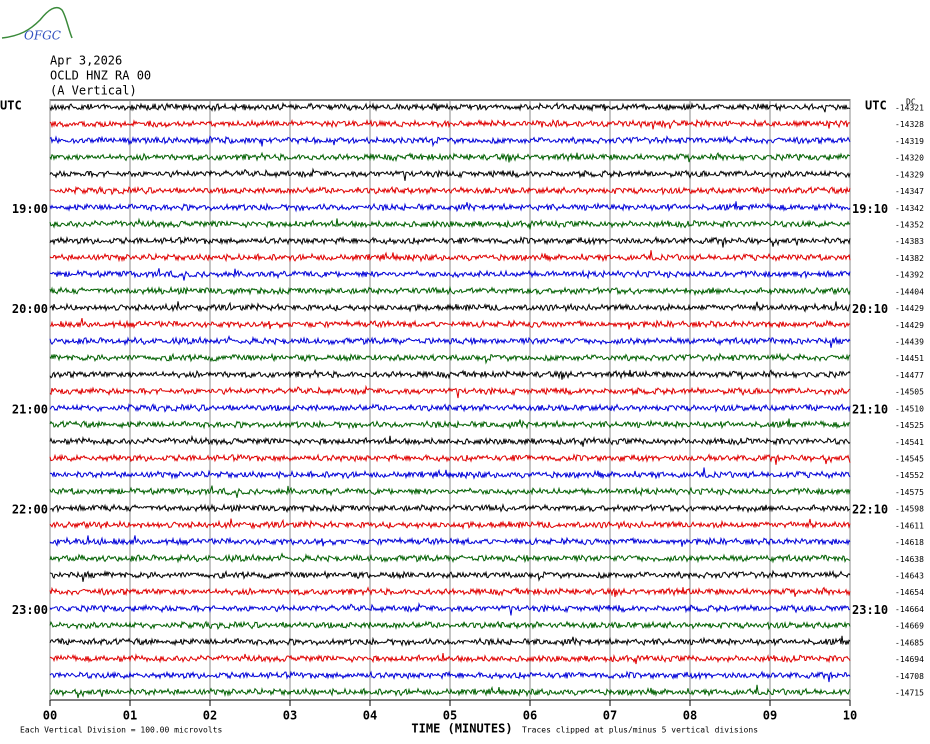  Describe the element at coordinates (909, 425) in the screenshot. I see `trace-offset: -14525` at that location.